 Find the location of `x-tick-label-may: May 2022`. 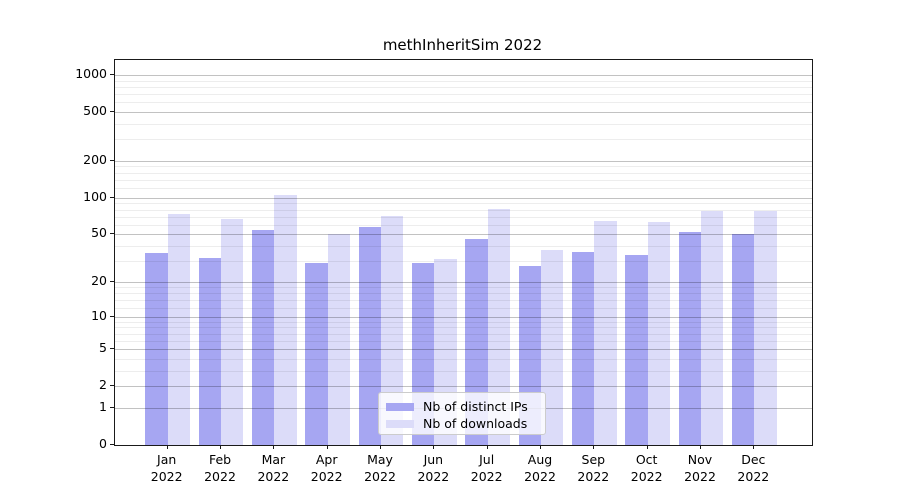

x-tick-label-may: May 2022 is located at coordinates (380, 468).